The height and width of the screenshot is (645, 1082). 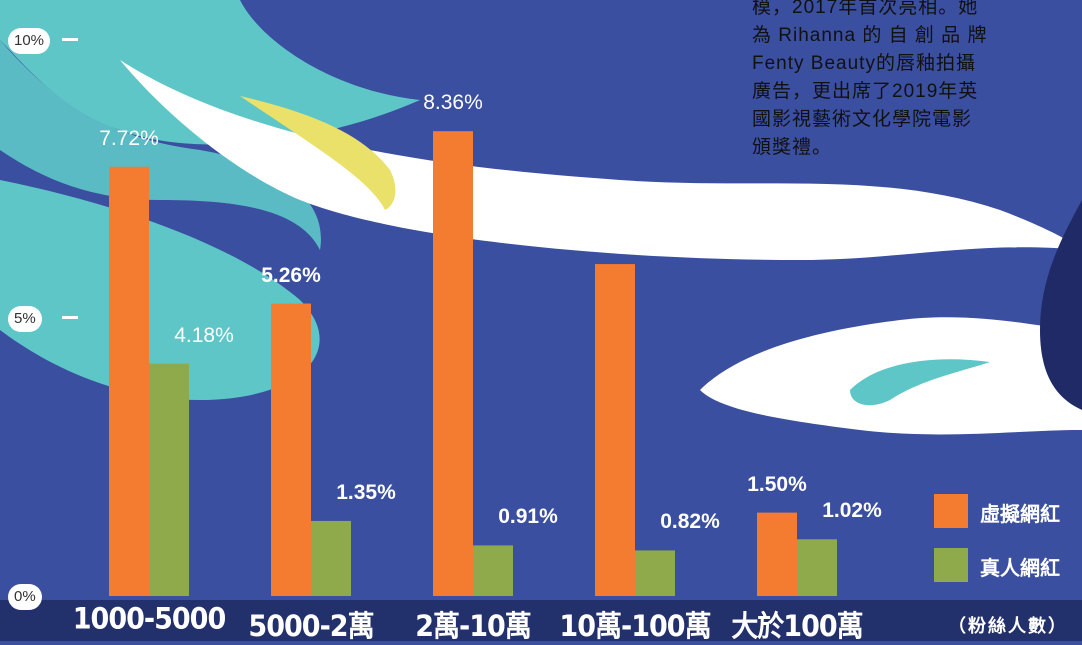 What do you see at coordinates (777, 484) in the screenshot?
I see `value-label-virtual-4: 1.50%` at bounding box center [777, 484].